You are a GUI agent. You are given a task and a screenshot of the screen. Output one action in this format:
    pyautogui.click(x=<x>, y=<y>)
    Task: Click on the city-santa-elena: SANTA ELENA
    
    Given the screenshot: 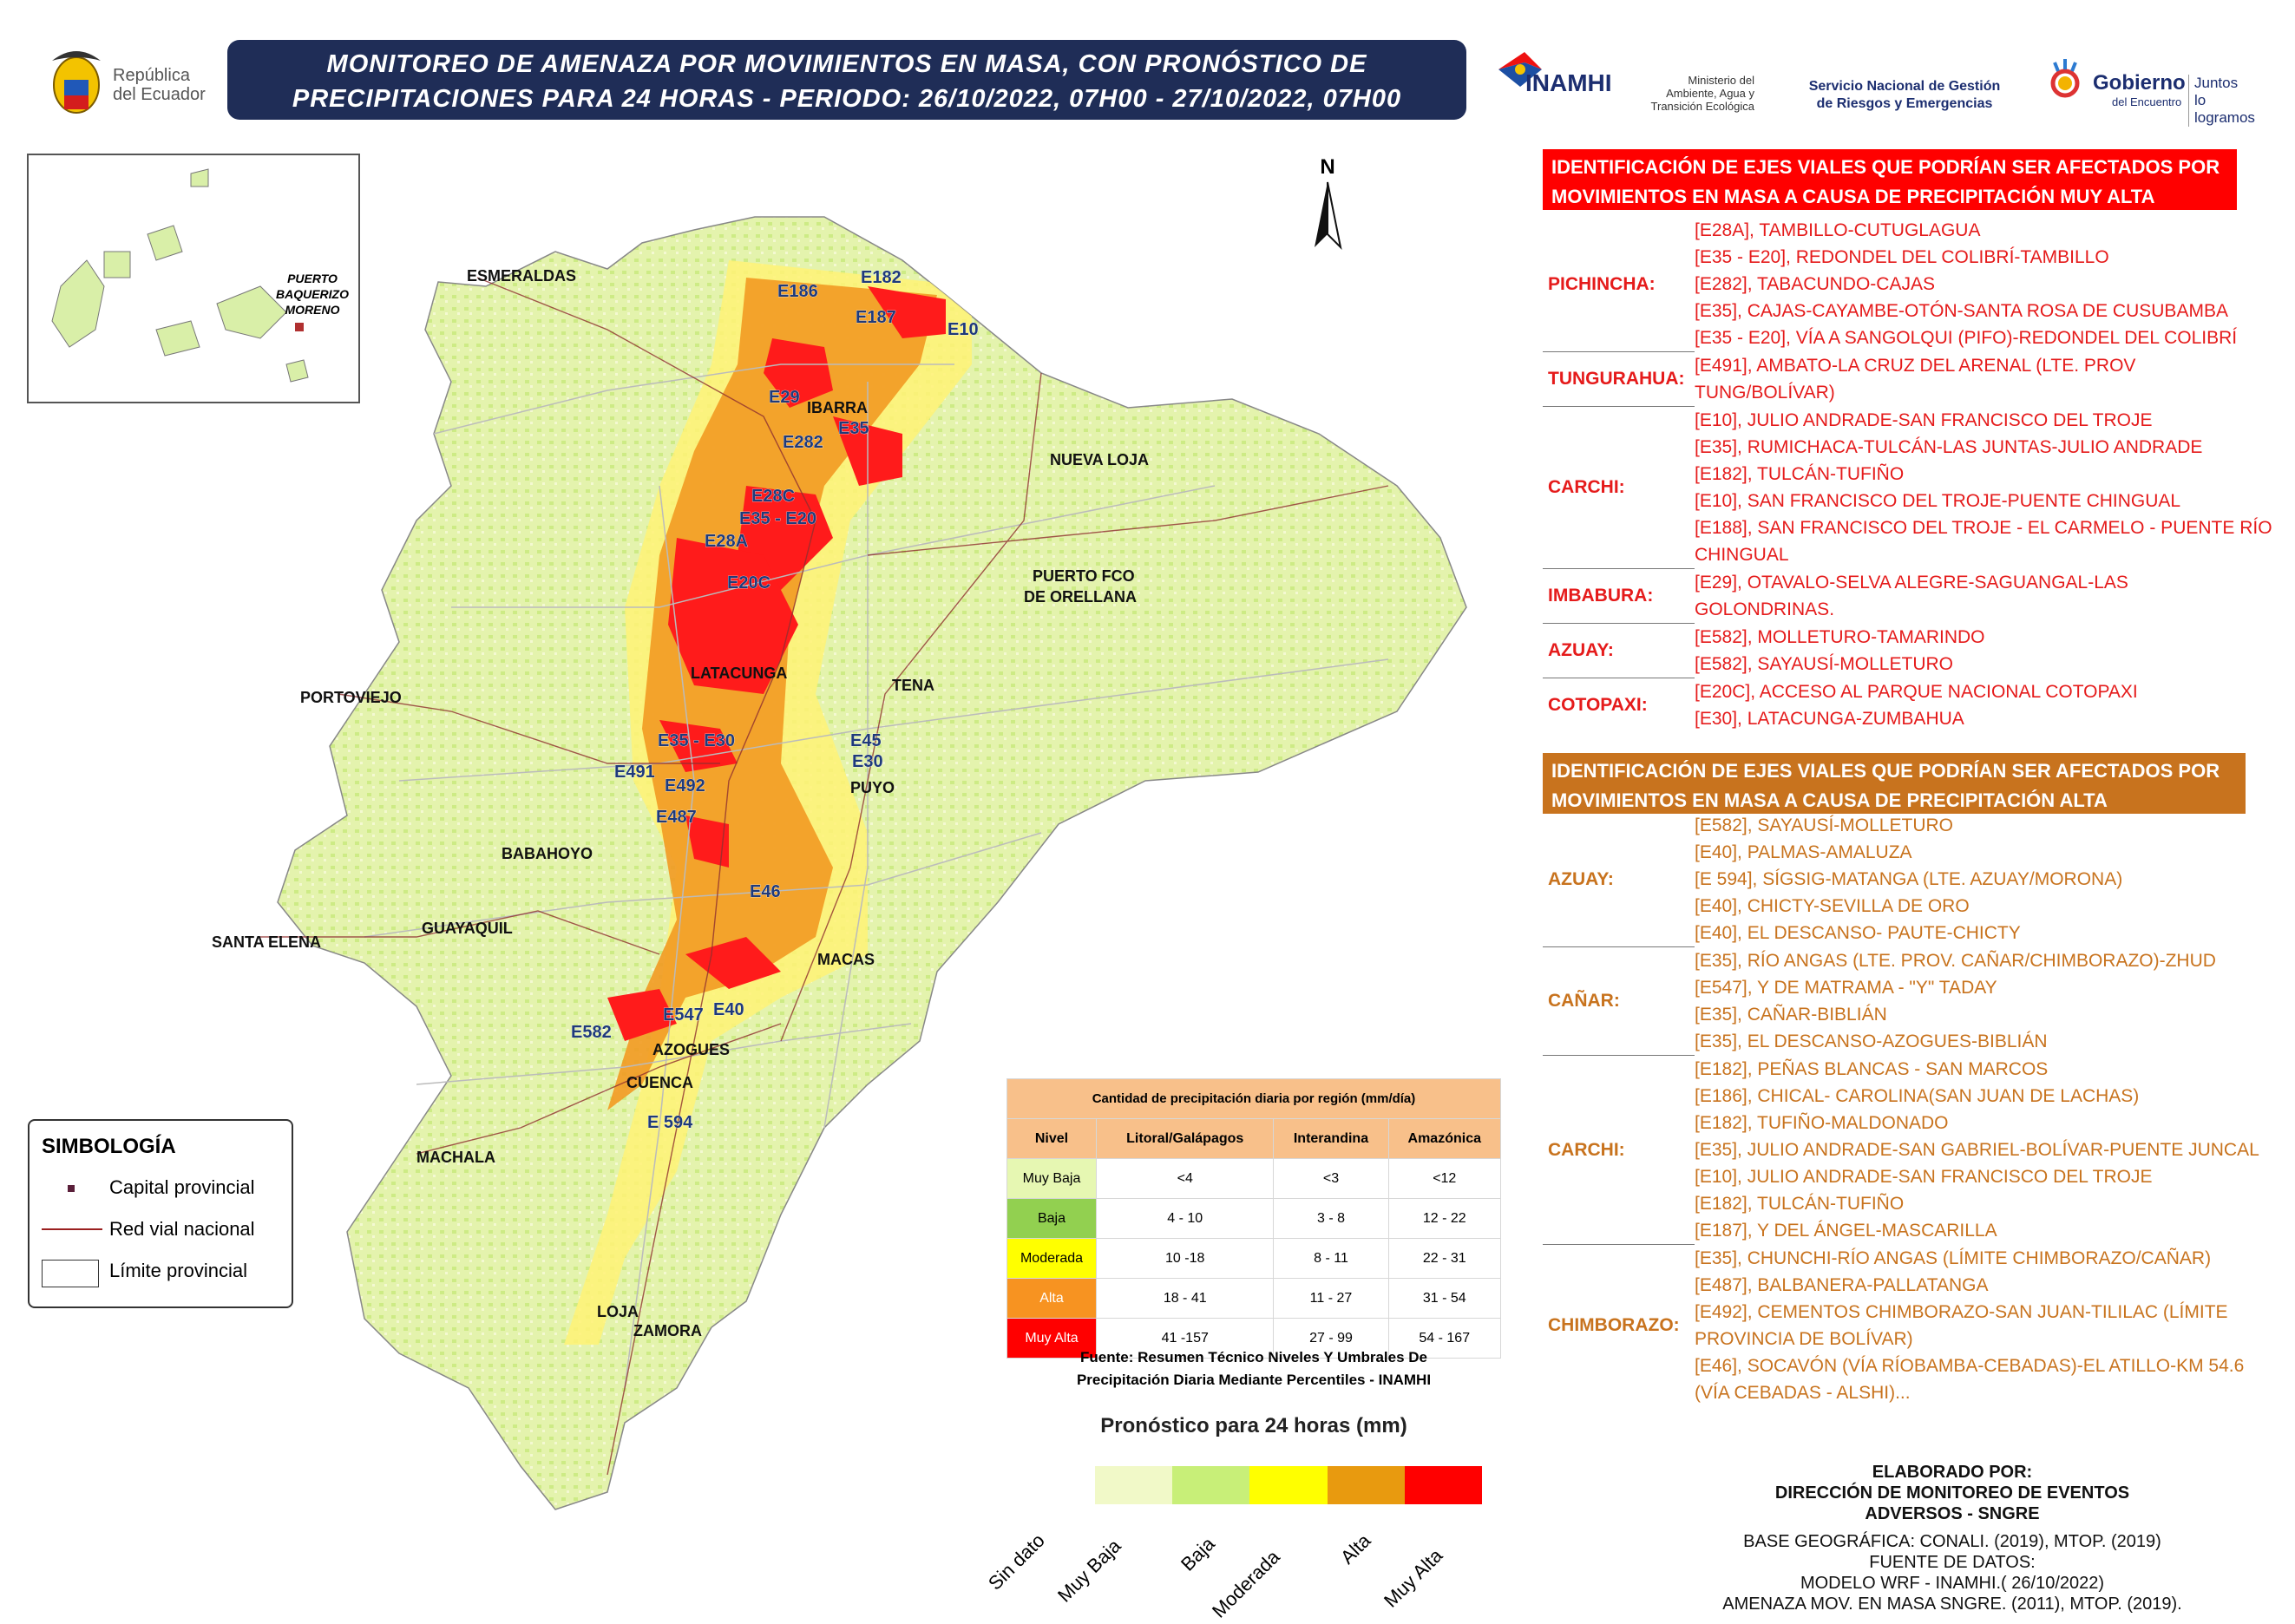 What is the action you would take?
    pyautogui.click(x=266, y=942)
    